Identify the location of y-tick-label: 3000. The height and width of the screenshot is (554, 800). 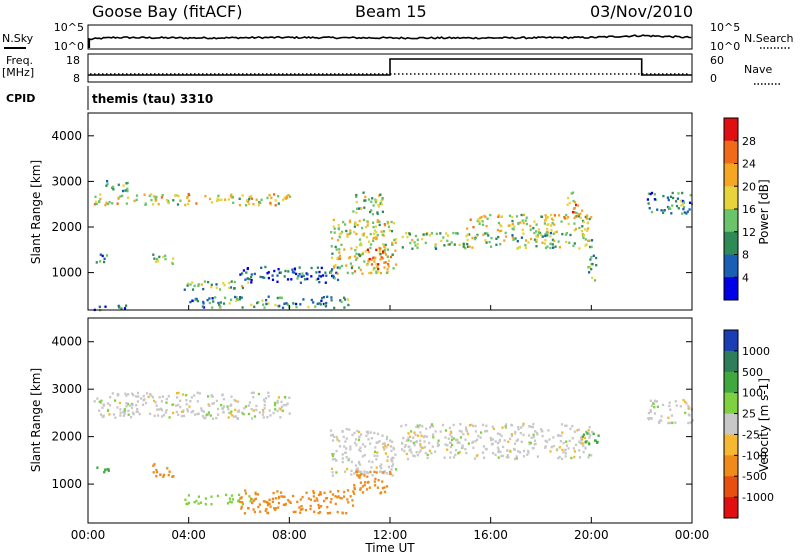
(66, 389).